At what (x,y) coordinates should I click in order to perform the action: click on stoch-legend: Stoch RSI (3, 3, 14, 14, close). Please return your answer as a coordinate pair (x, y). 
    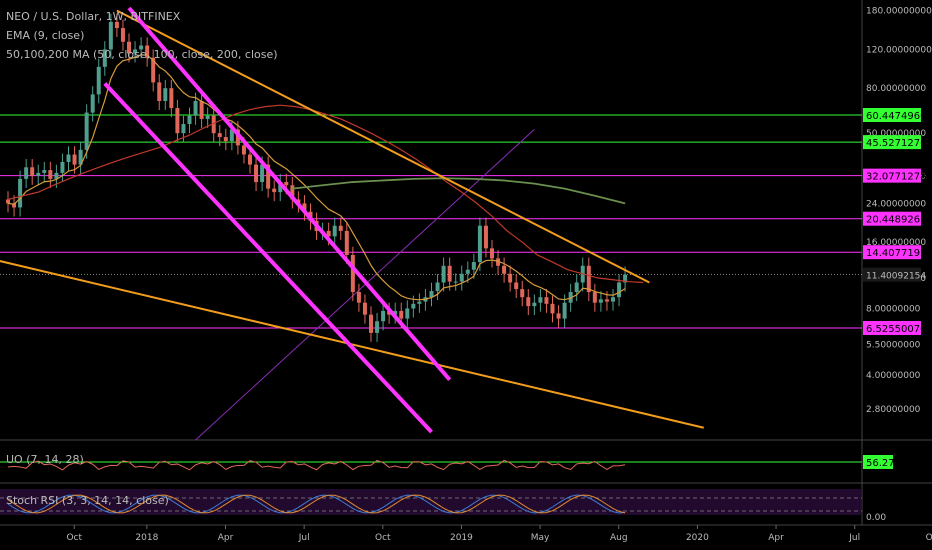
    Looking at the image, I should click on (87, 500).